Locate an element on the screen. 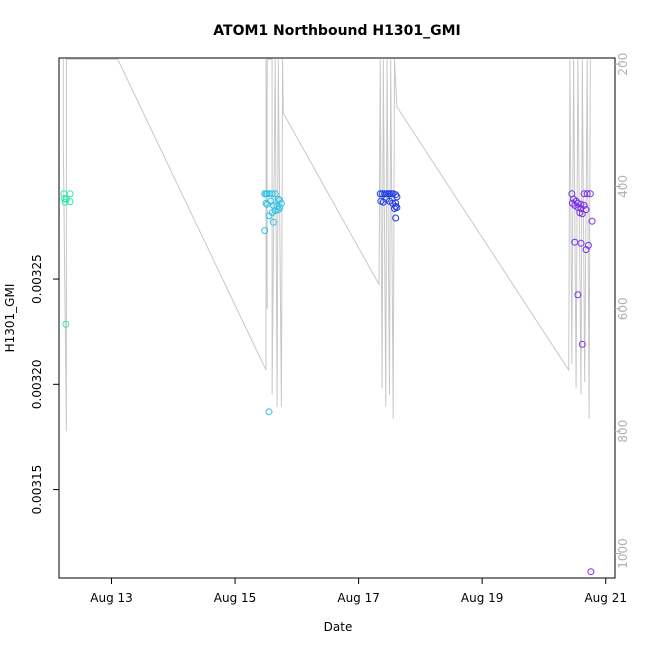 This screenshot has height=650, width=650. x-tick-label: Aug 17 is located at coordinates (358, 598).